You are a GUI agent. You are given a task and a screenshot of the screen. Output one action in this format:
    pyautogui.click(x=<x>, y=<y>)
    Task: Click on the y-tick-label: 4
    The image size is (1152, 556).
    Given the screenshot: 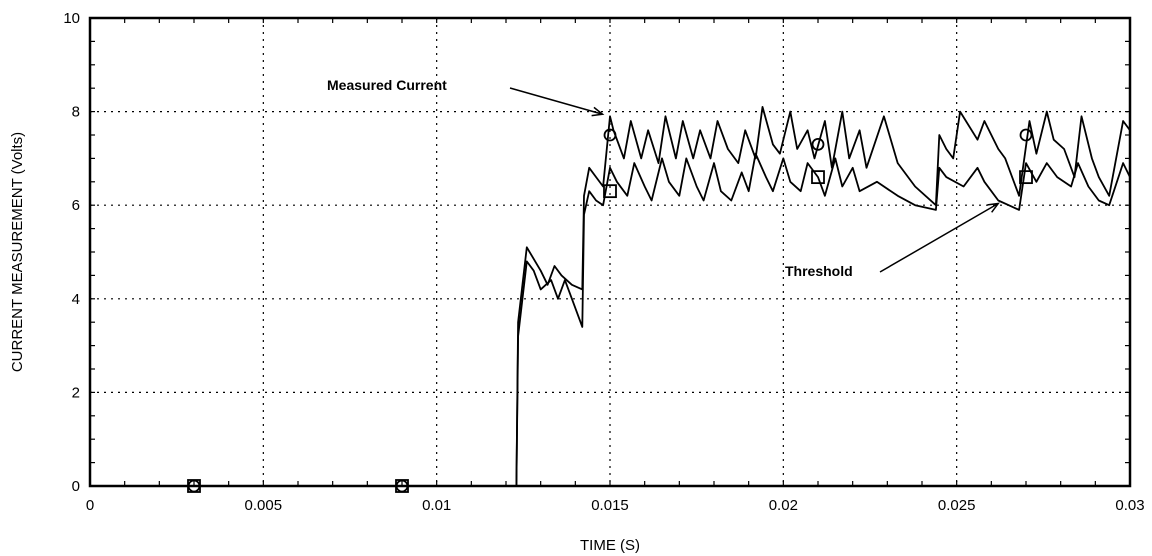 What is the action you would take?
    pyautogui.click(x=76, y=299)
    